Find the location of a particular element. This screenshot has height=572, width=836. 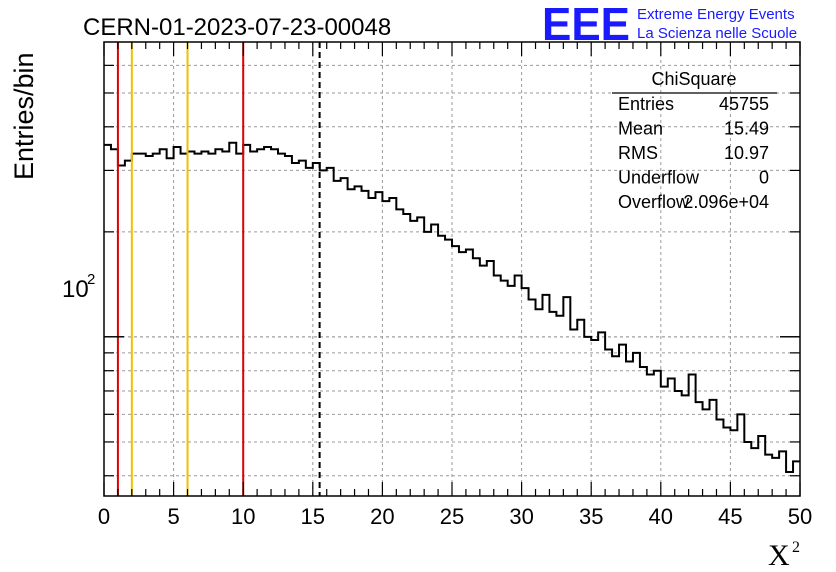

eee-logo-line2: La Scienza nelle Scuole is located at coordinates (717, 33).